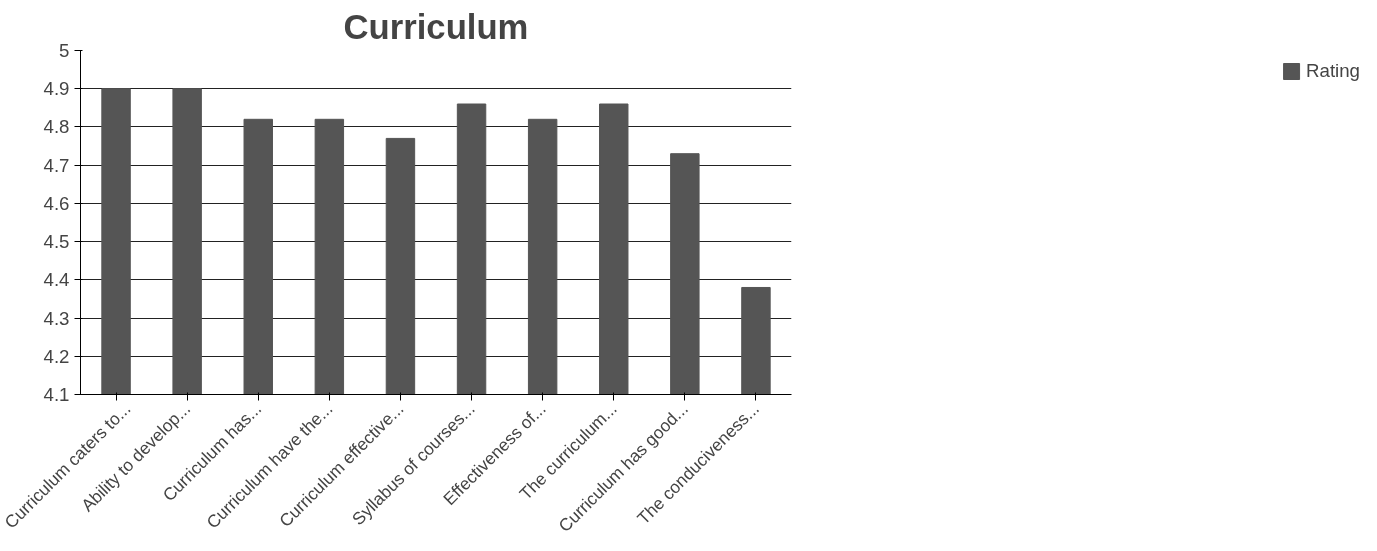  Describe the element at coordinates (56, 203) in the screenshot. I see `y-tick-label: 4.6` at that location.